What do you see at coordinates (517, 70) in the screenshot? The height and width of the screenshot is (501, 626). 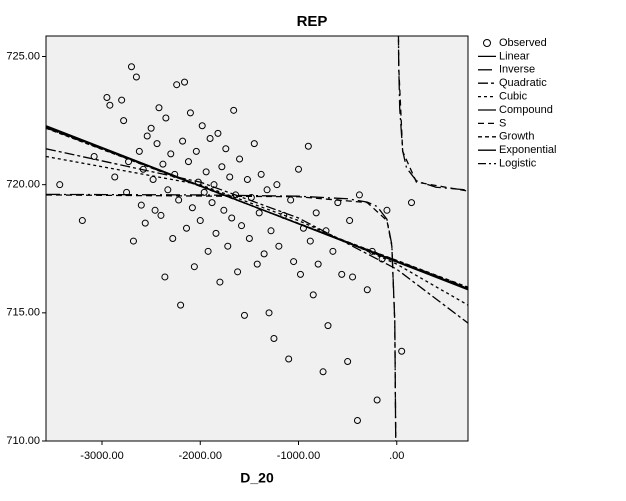 I see `legend-label: Inverse` at bounding box center [517, 70].